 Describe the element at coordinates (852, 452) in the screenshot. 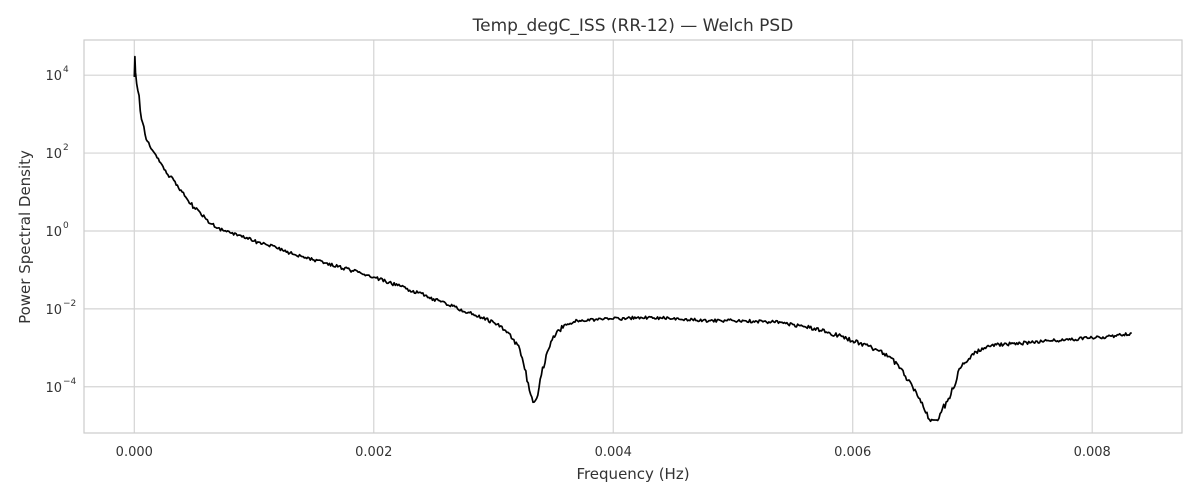

I see `x-tick-label: 0.006` at that location.